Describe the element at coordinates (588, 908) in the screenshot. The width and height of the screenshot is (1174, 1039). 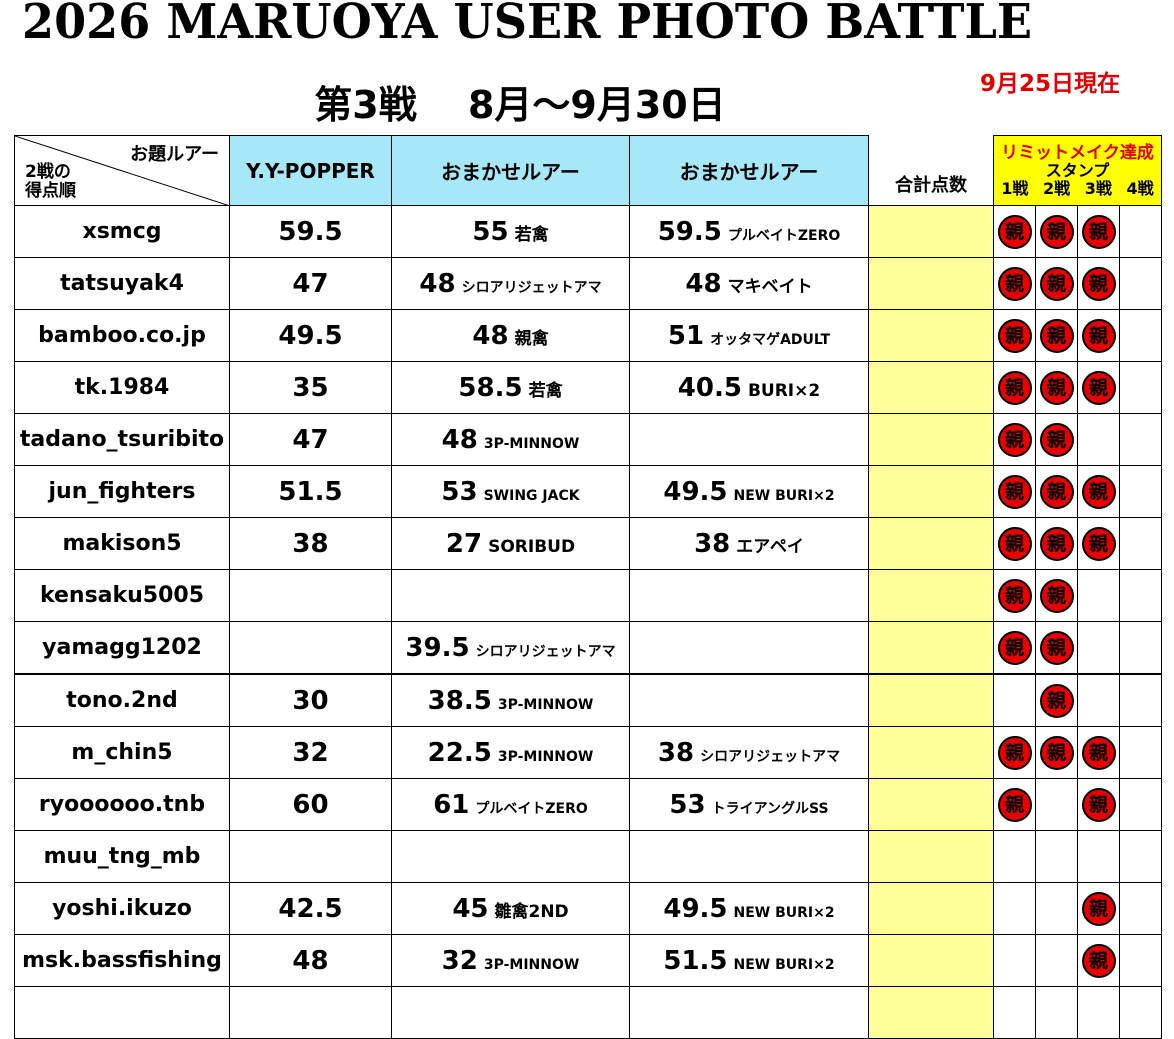
I see `row: yoshi.ikuzo 42.5 45 雛禽2ND 49.5 NEW BURI×2 親` at that location.